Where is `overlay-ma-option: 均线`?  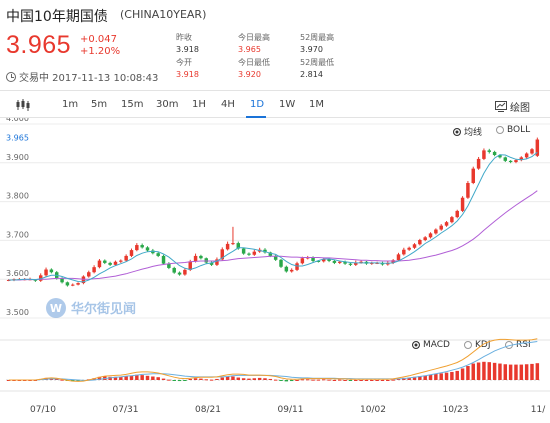 overlay-ma-option: 均线 is located at coordinates (467, 131).